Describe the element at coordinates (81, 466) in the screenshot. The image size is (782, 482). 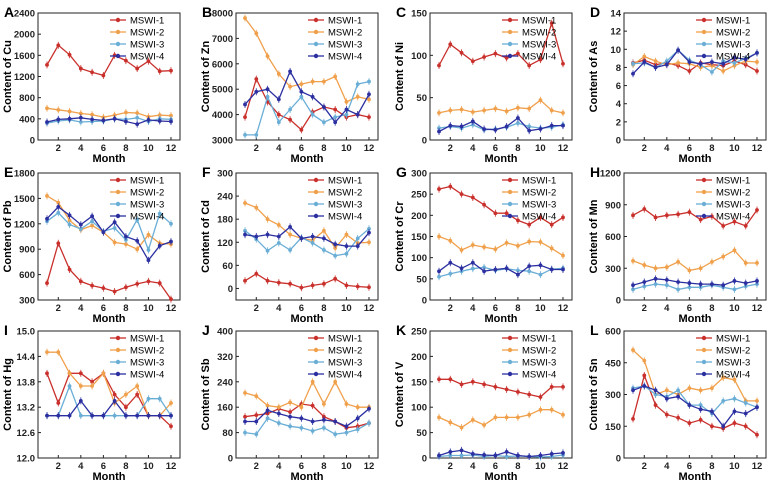
I see `x-tick-label: 4` at that location.